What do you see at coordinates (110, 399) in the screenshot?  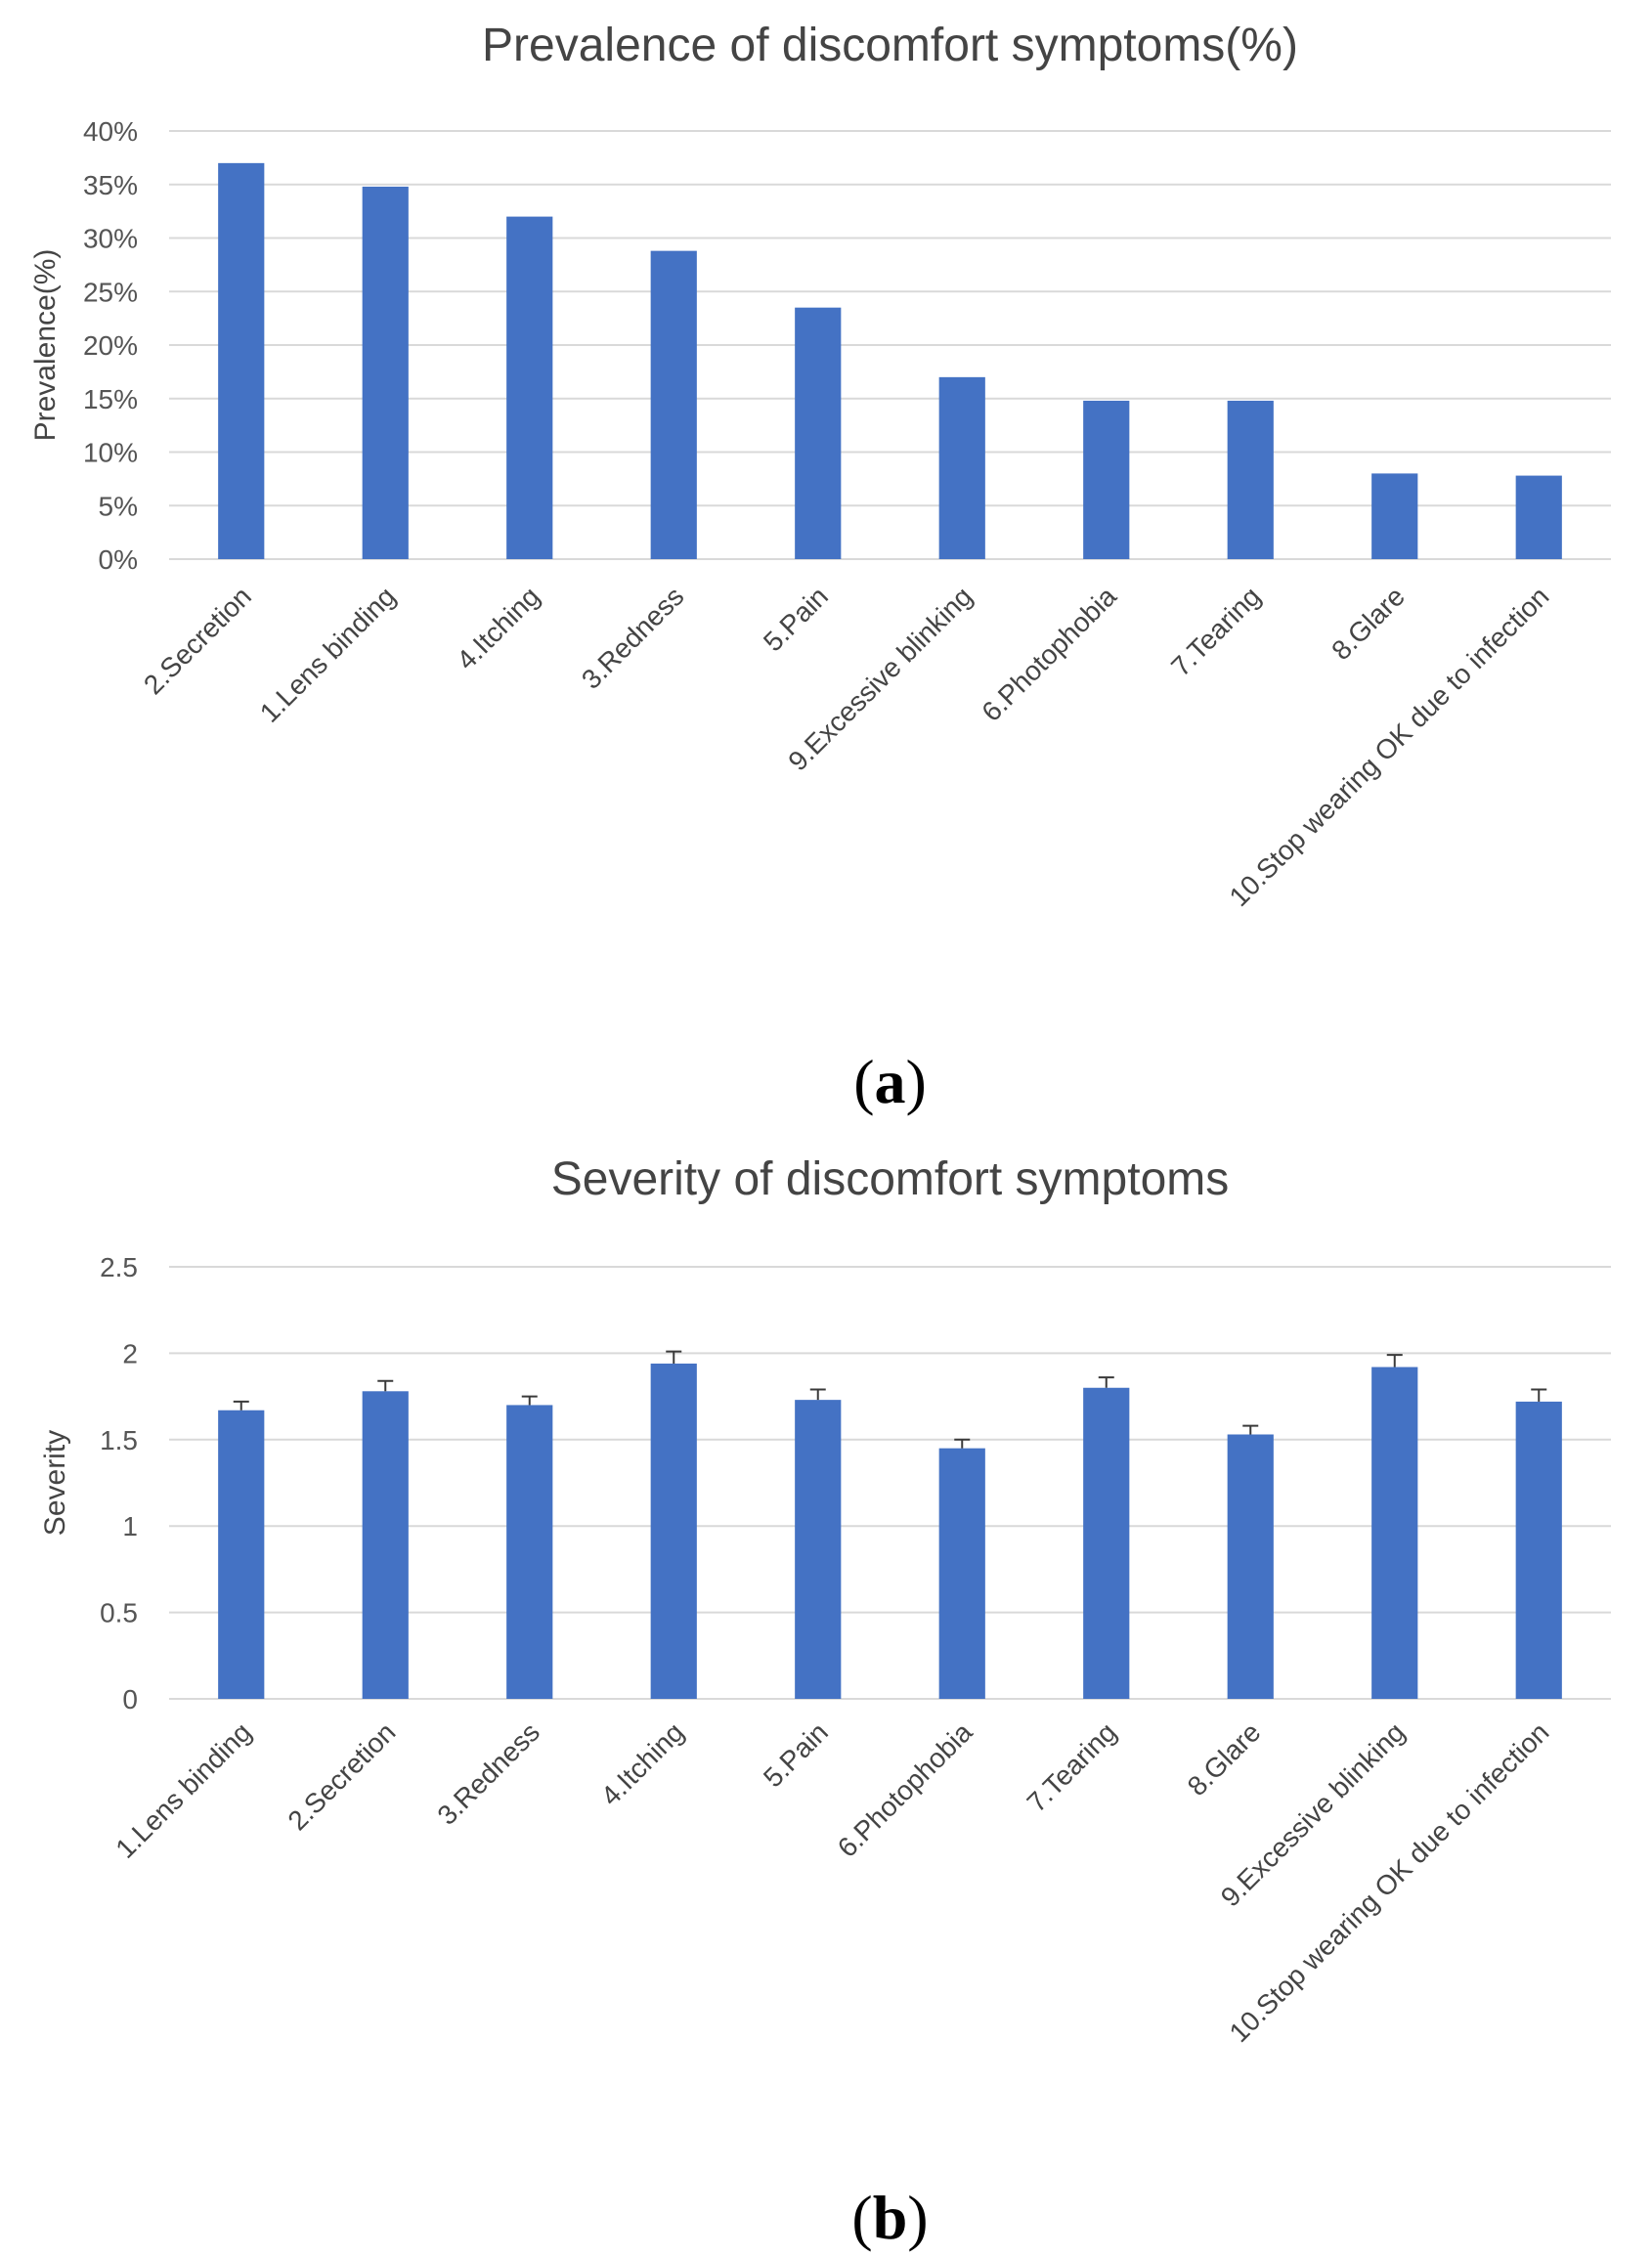 I see `y-tick-label: 15%` at bounding box center [110, 399].